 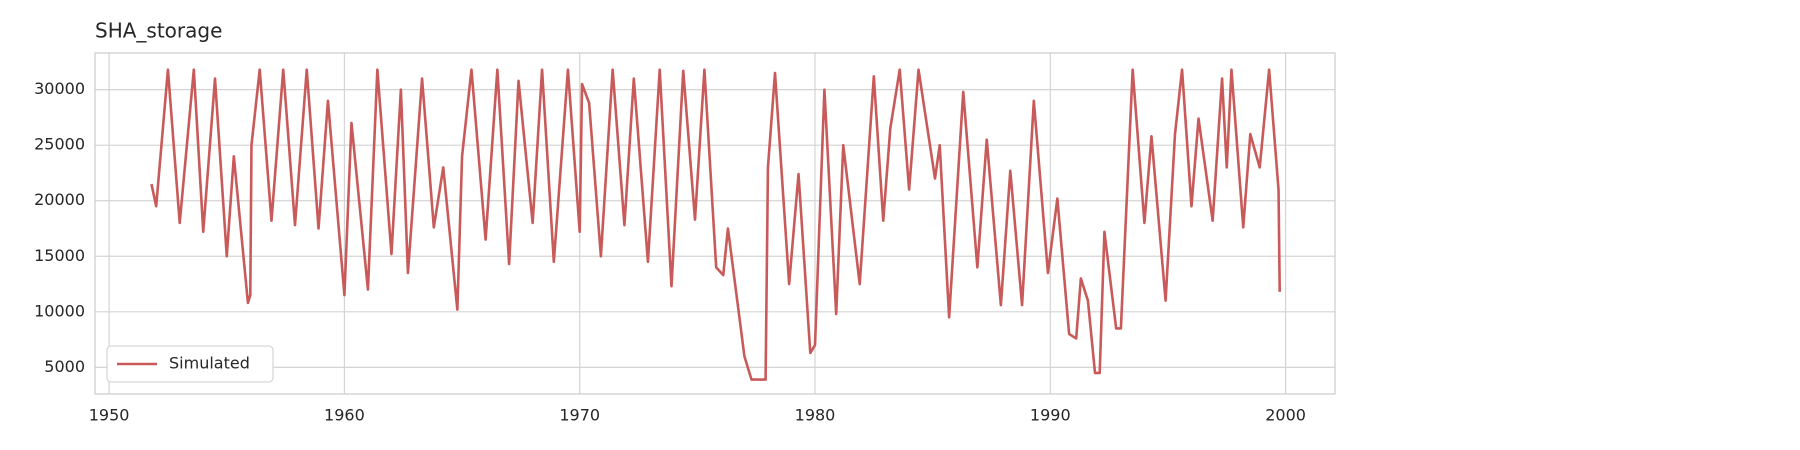 What do you see at coordinates (109, 415) in the screenshot?
I see `x-tick-label: 1950` at bounding box center [109, 415].